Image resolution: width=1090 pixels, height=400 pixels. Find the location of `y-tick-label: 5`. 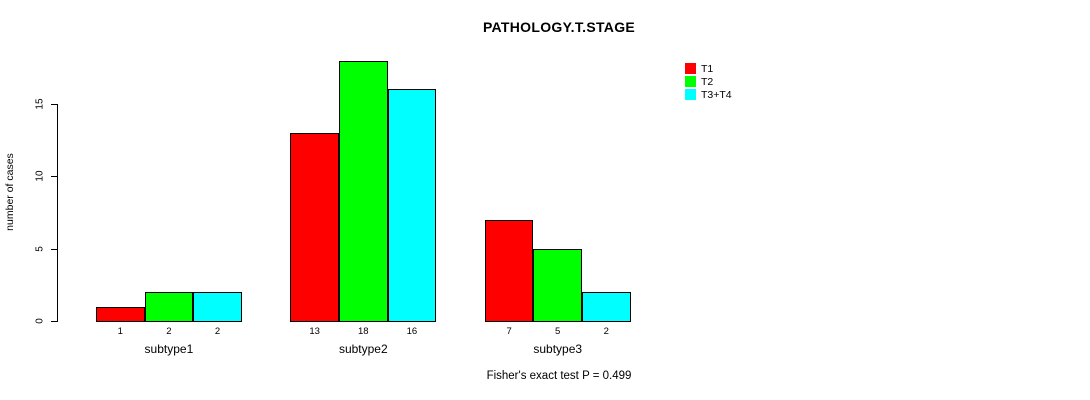

y-tick-label: 5 is located at coordinates (40, 248).